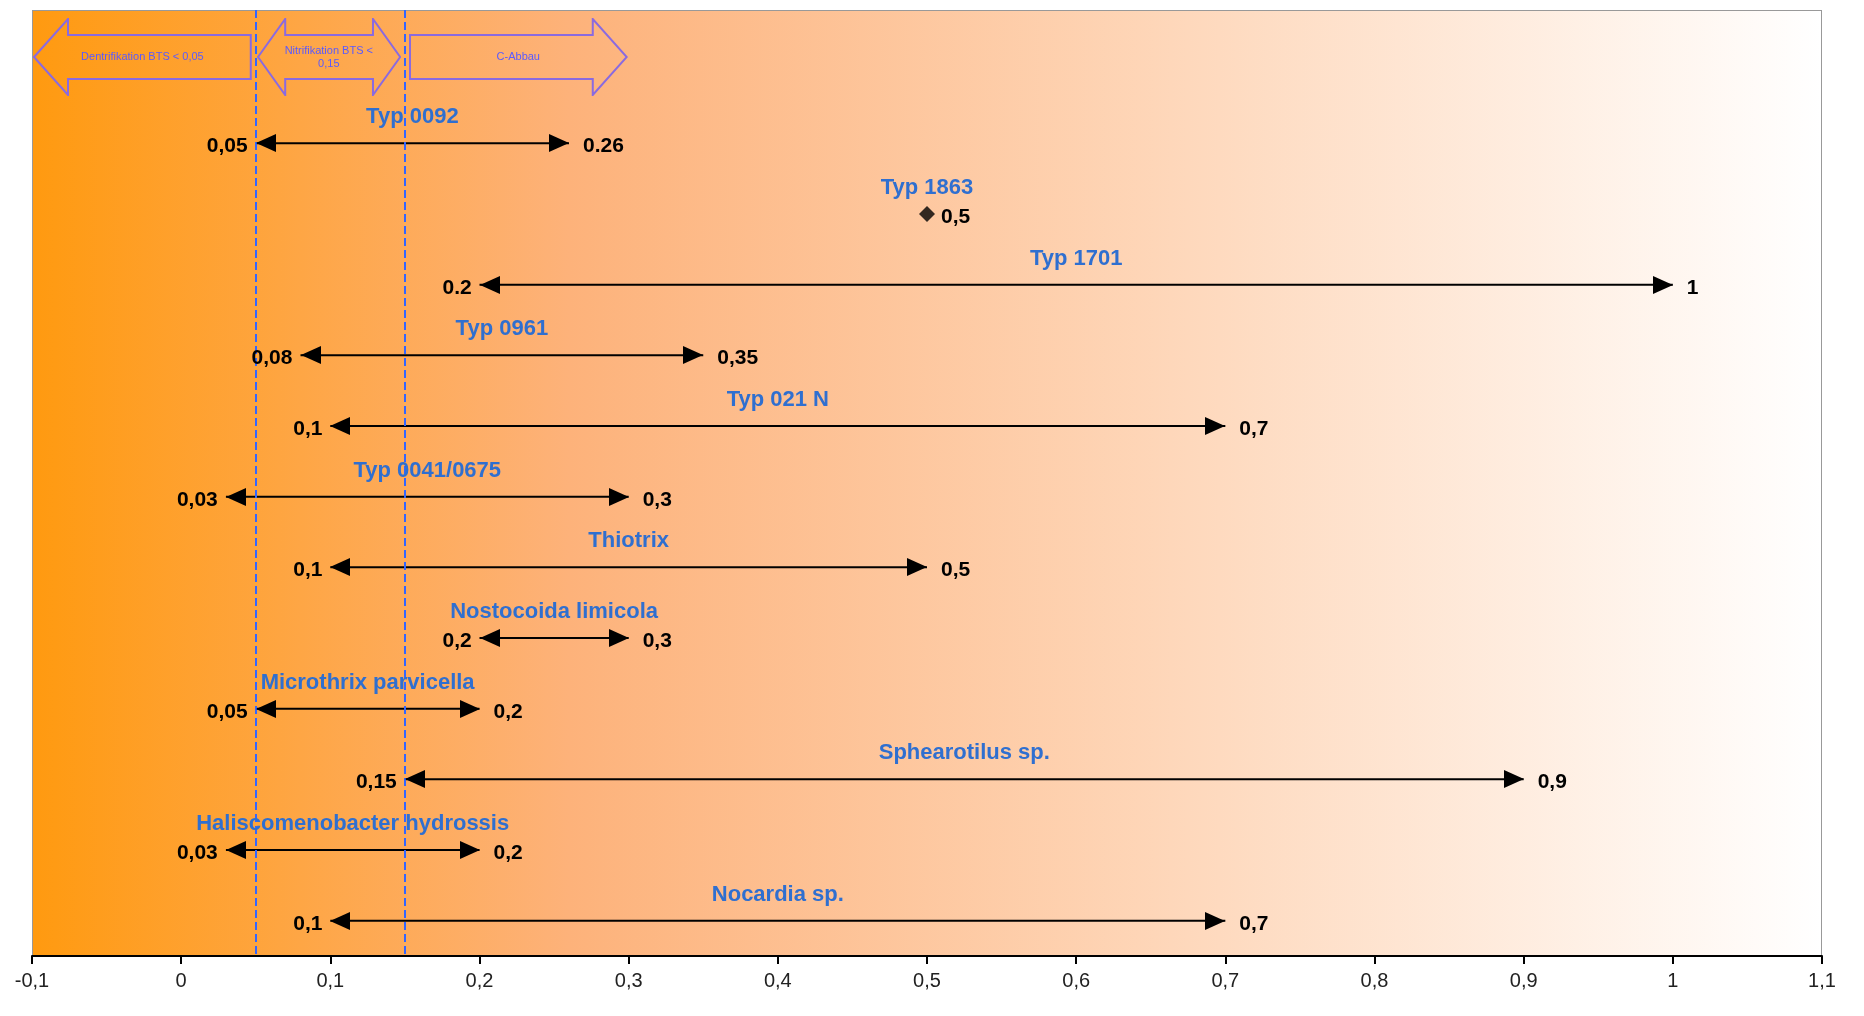  I want to click on x-tick-label: 1, so click(1673, 980).